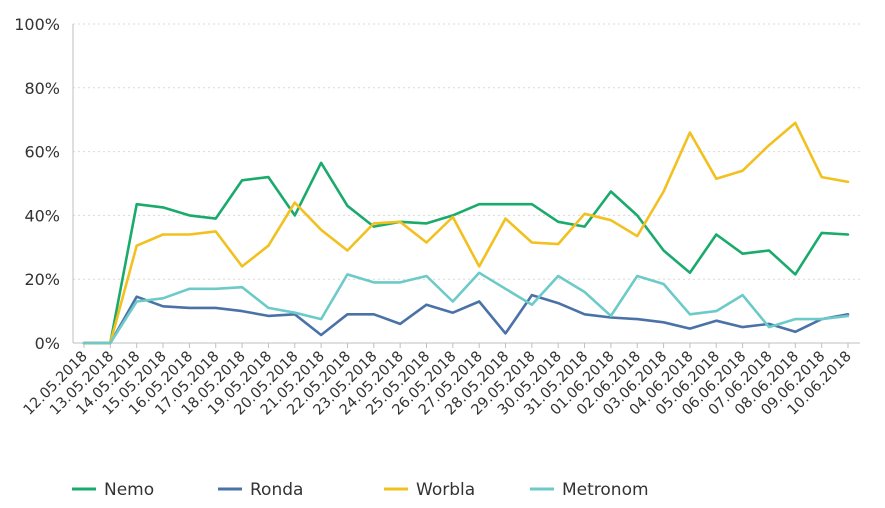 This screenshot has height=508, width=885. I want to click on y-tick-label: 100%, so click(37, 24).